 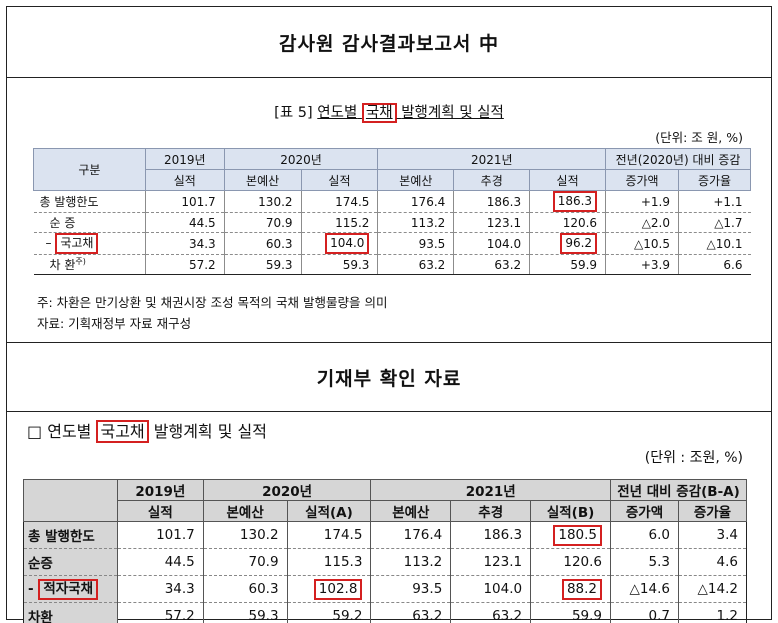 What do you see at coordinates (712, 511) in the screenshot?
I see `moef-sub-rate: 증가율` at bounding box center [712, 511].